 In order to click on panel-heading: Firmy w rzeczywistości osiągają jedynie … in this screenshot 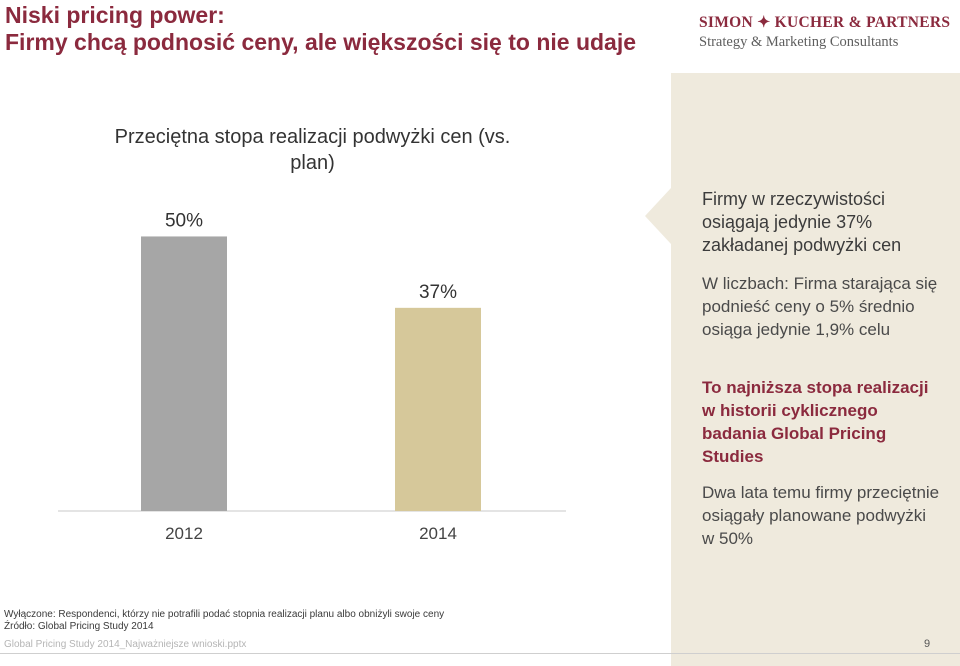, I will do `click(802, 222)`.